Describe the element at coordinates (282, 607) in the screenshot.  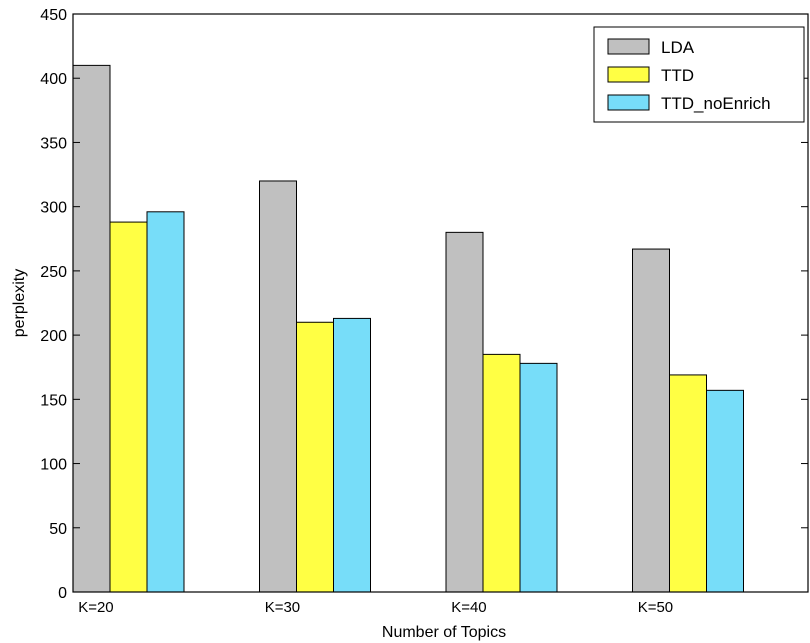
I see `x-tick-label: K=30` at that location.